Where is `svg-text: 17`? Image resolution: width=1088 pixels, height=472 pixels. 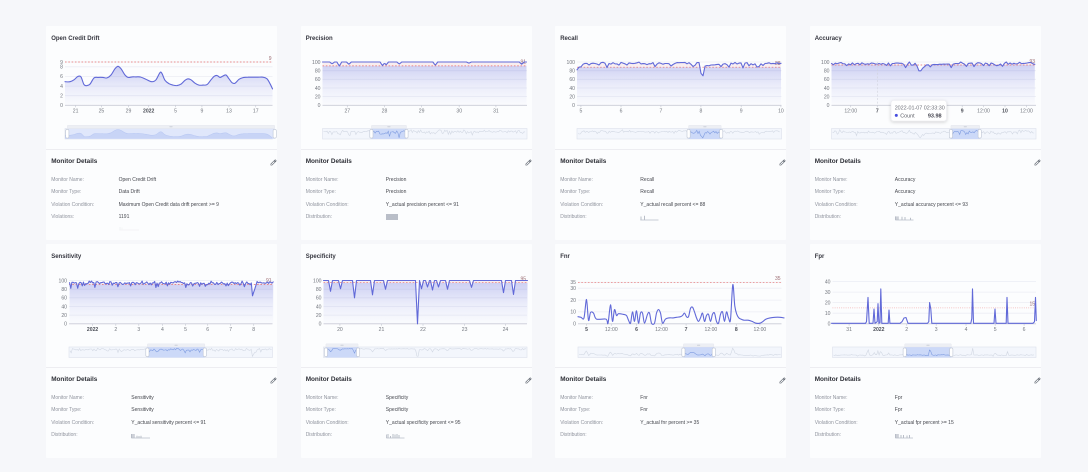
svg-text: 17 is located at coordinates (256, 112).